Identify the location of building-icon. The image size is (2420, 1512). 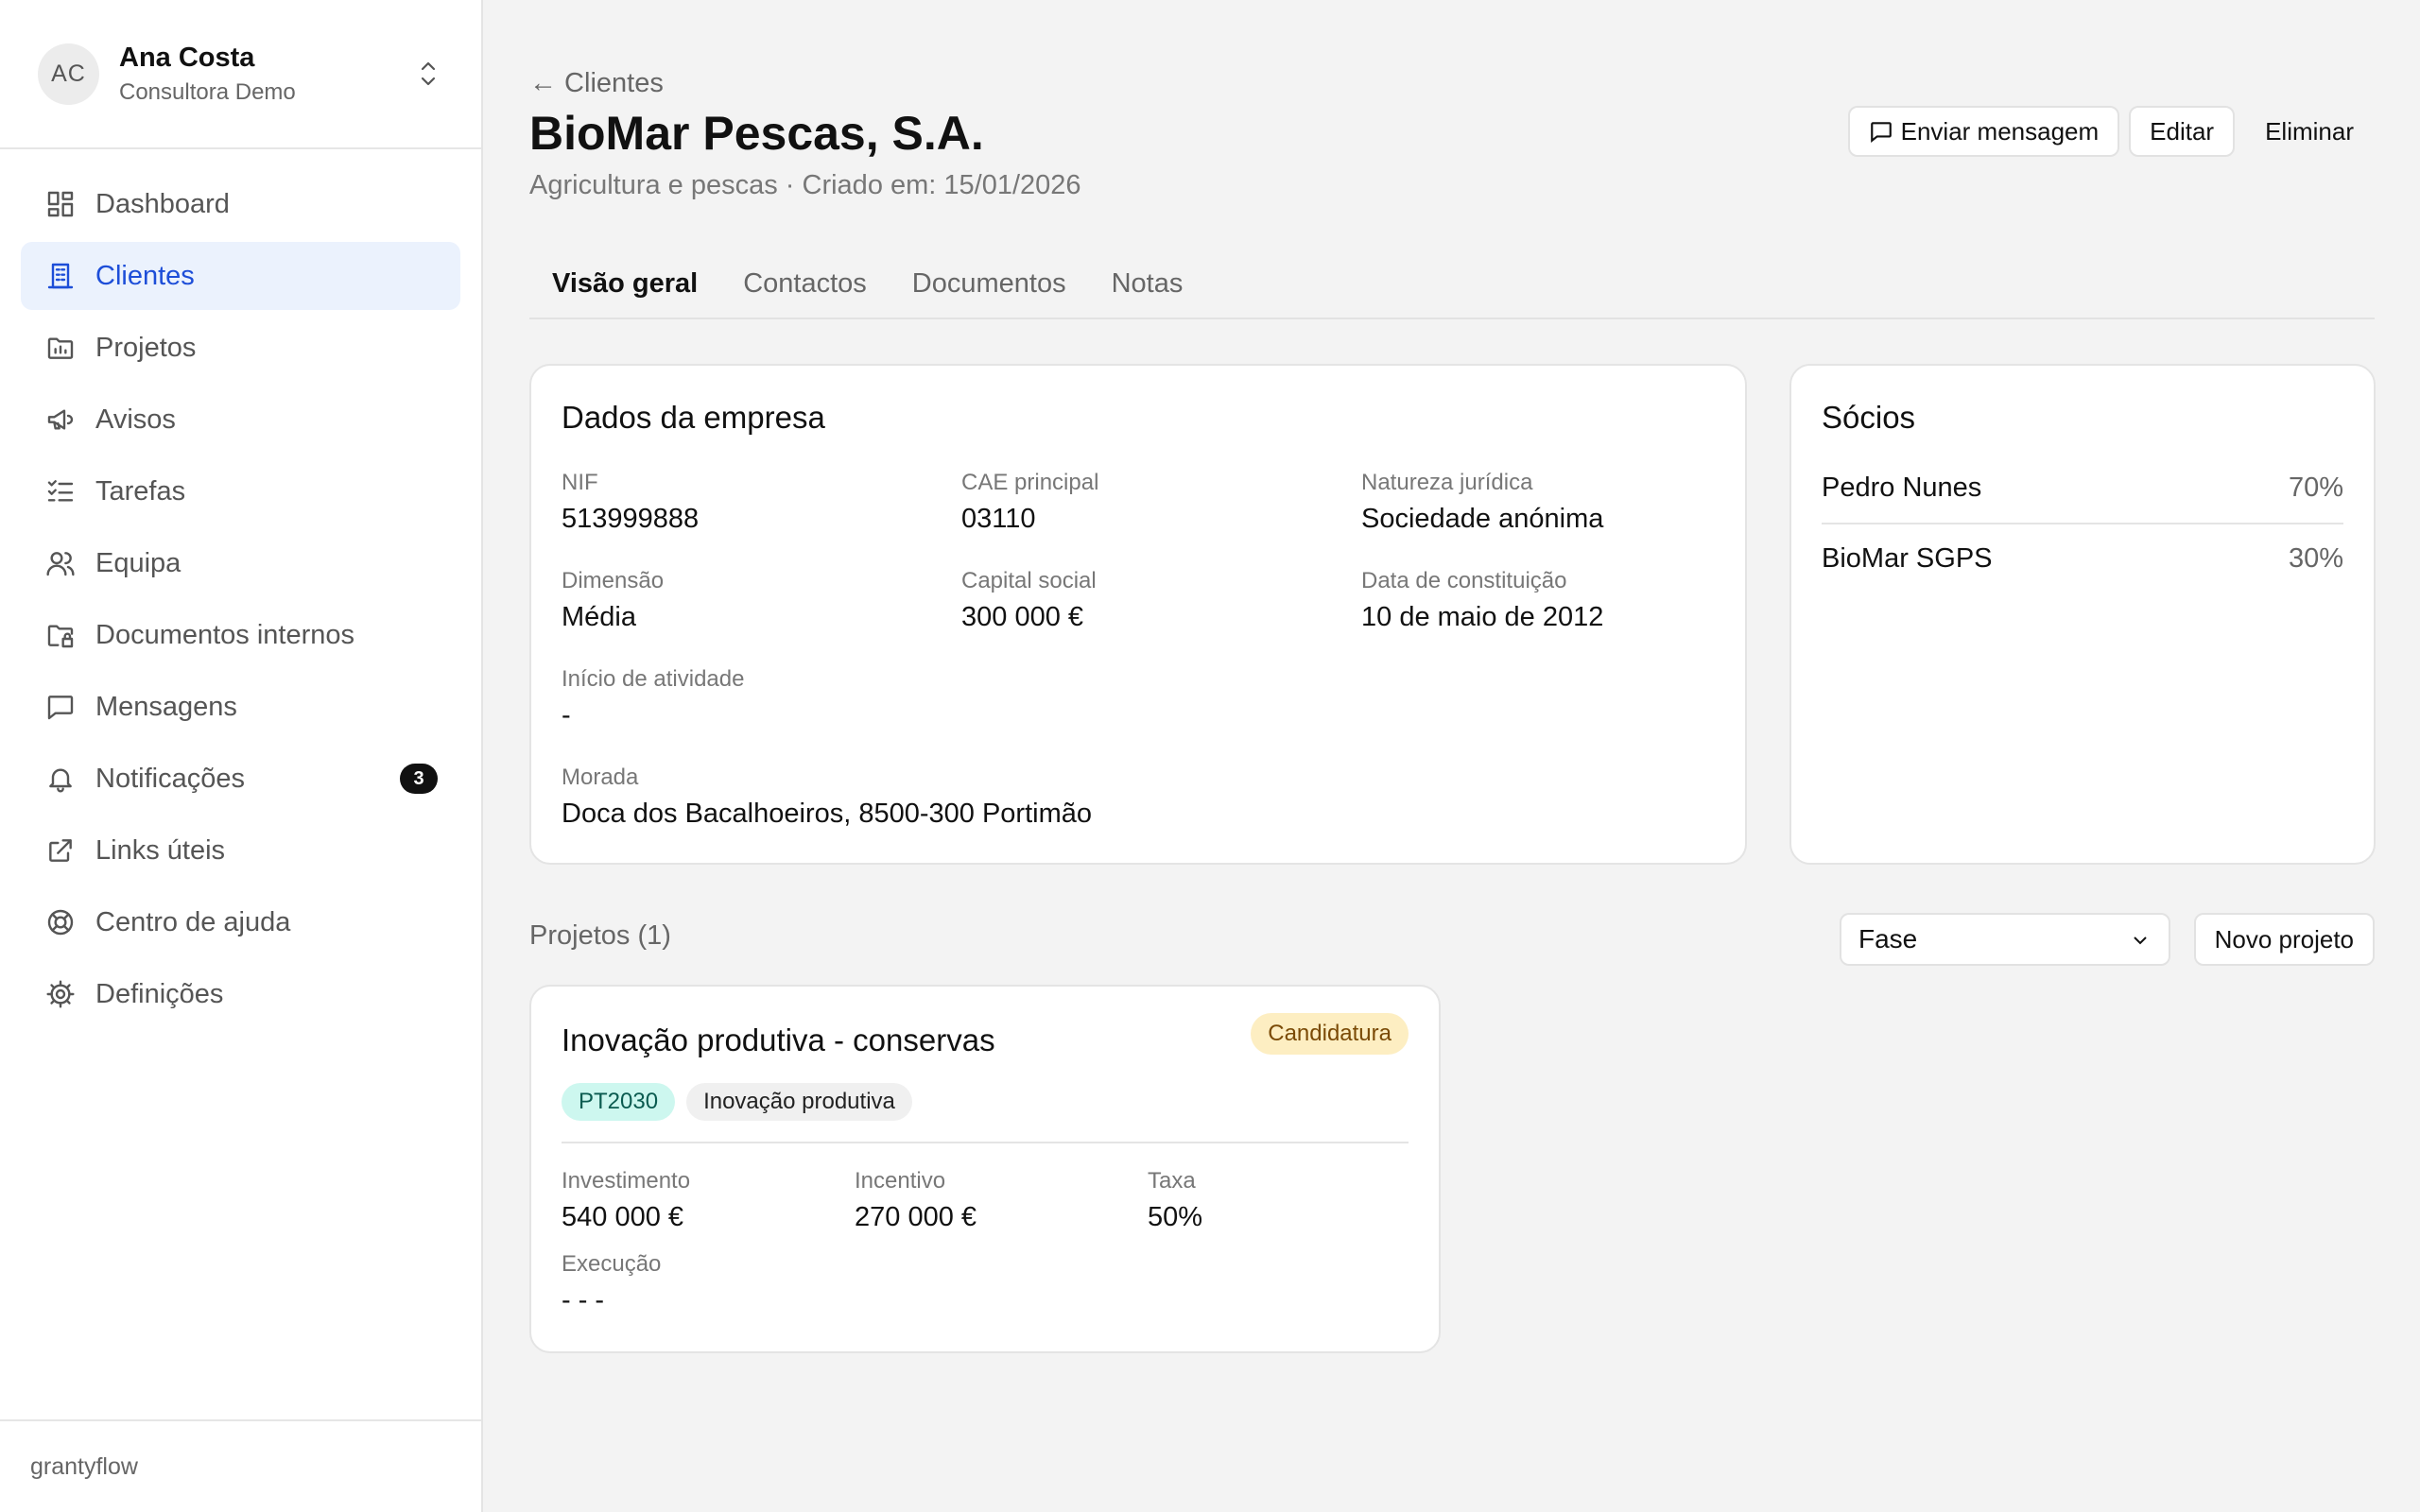
(60, 276).